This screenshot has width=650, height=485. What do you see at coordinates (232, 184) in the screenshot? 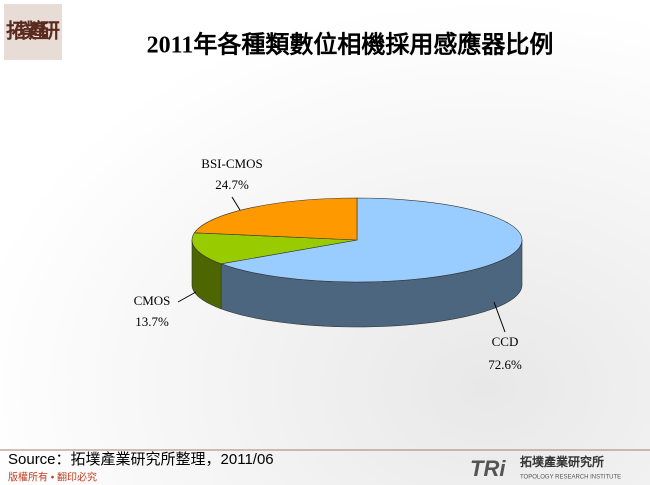
I see `value-label: 24.7%` at bounding box center [232, 184].